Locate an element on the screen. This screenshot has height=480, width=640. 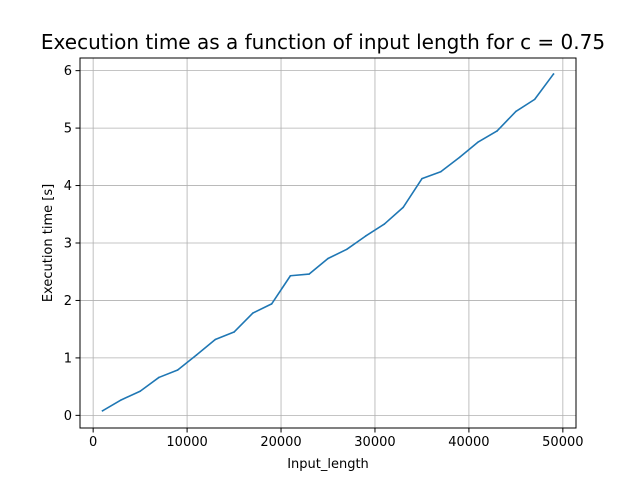
x-axis: 0 10000 20000 30000 40000 50000 is located at coordinates (336, 439).